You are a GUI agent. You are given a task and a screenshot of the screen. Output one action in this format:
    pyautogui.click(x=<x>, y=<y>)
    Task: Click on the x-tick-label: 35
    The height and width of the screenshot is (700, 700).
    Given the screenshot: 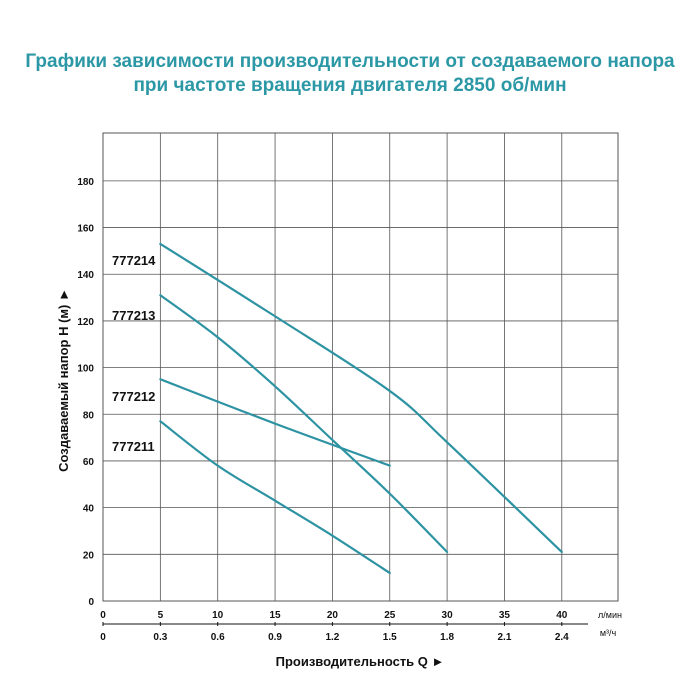 What is the action you would take?
    pyautogui.click(x=505, y=615)
    